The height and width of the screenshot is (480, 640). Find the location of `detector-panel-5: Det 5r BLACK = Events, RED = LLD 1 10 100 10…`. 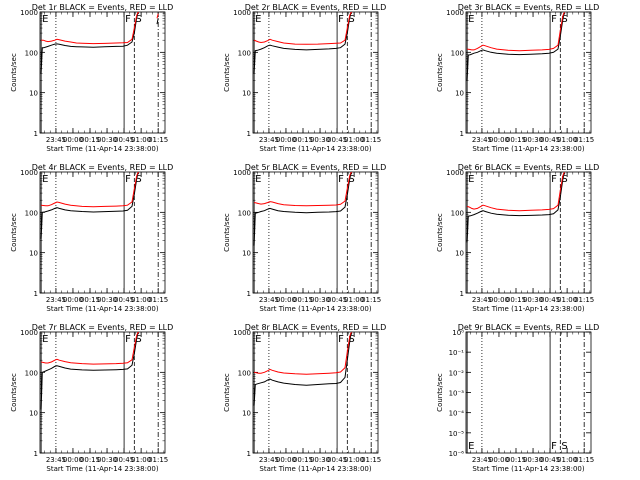

detector-panel-5: Det 5r BLACK = Events, RED = LLD 1 10 100 10… is located at coordinates (304, 238).